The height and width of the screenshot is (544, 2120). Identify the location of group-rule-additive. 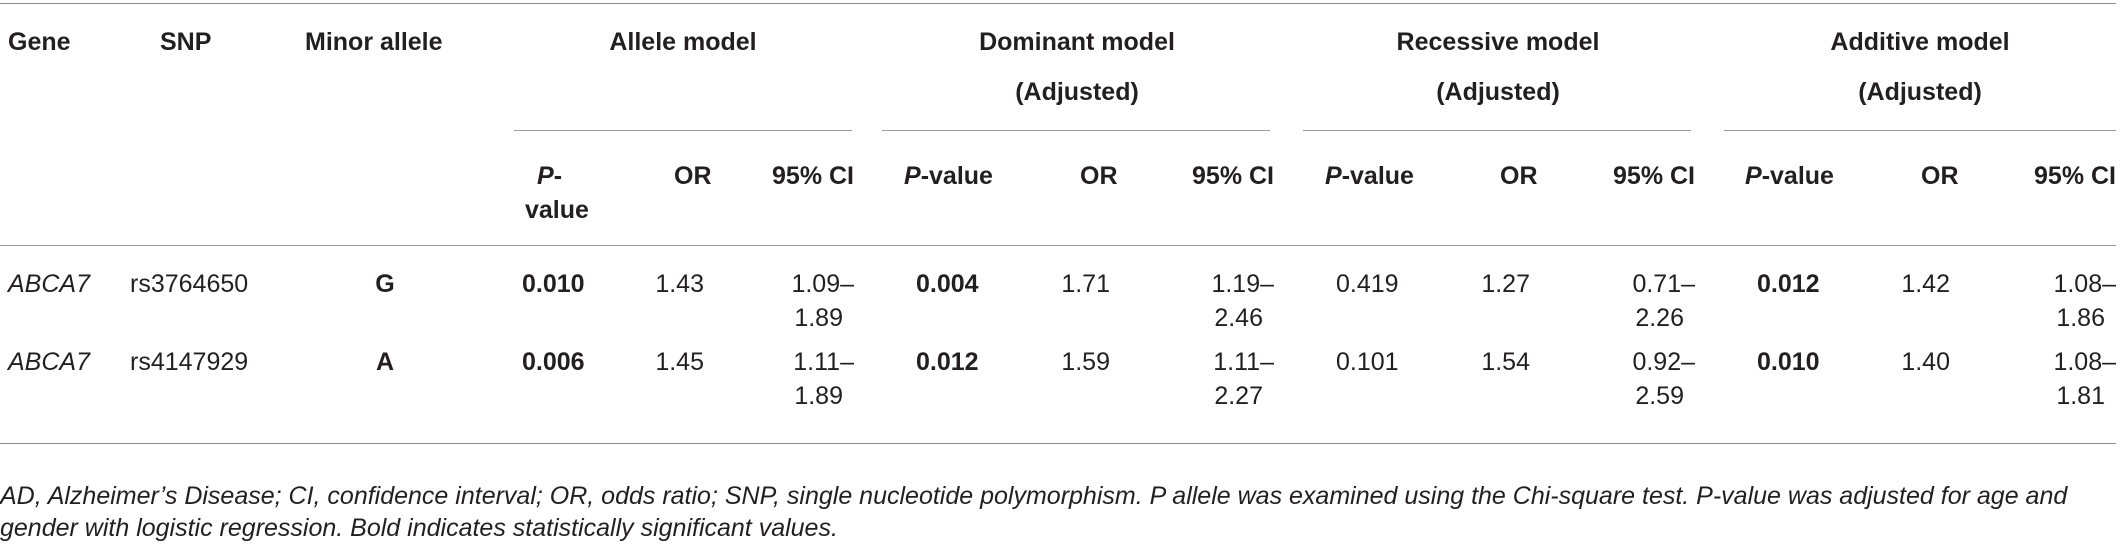
(1920, 130).